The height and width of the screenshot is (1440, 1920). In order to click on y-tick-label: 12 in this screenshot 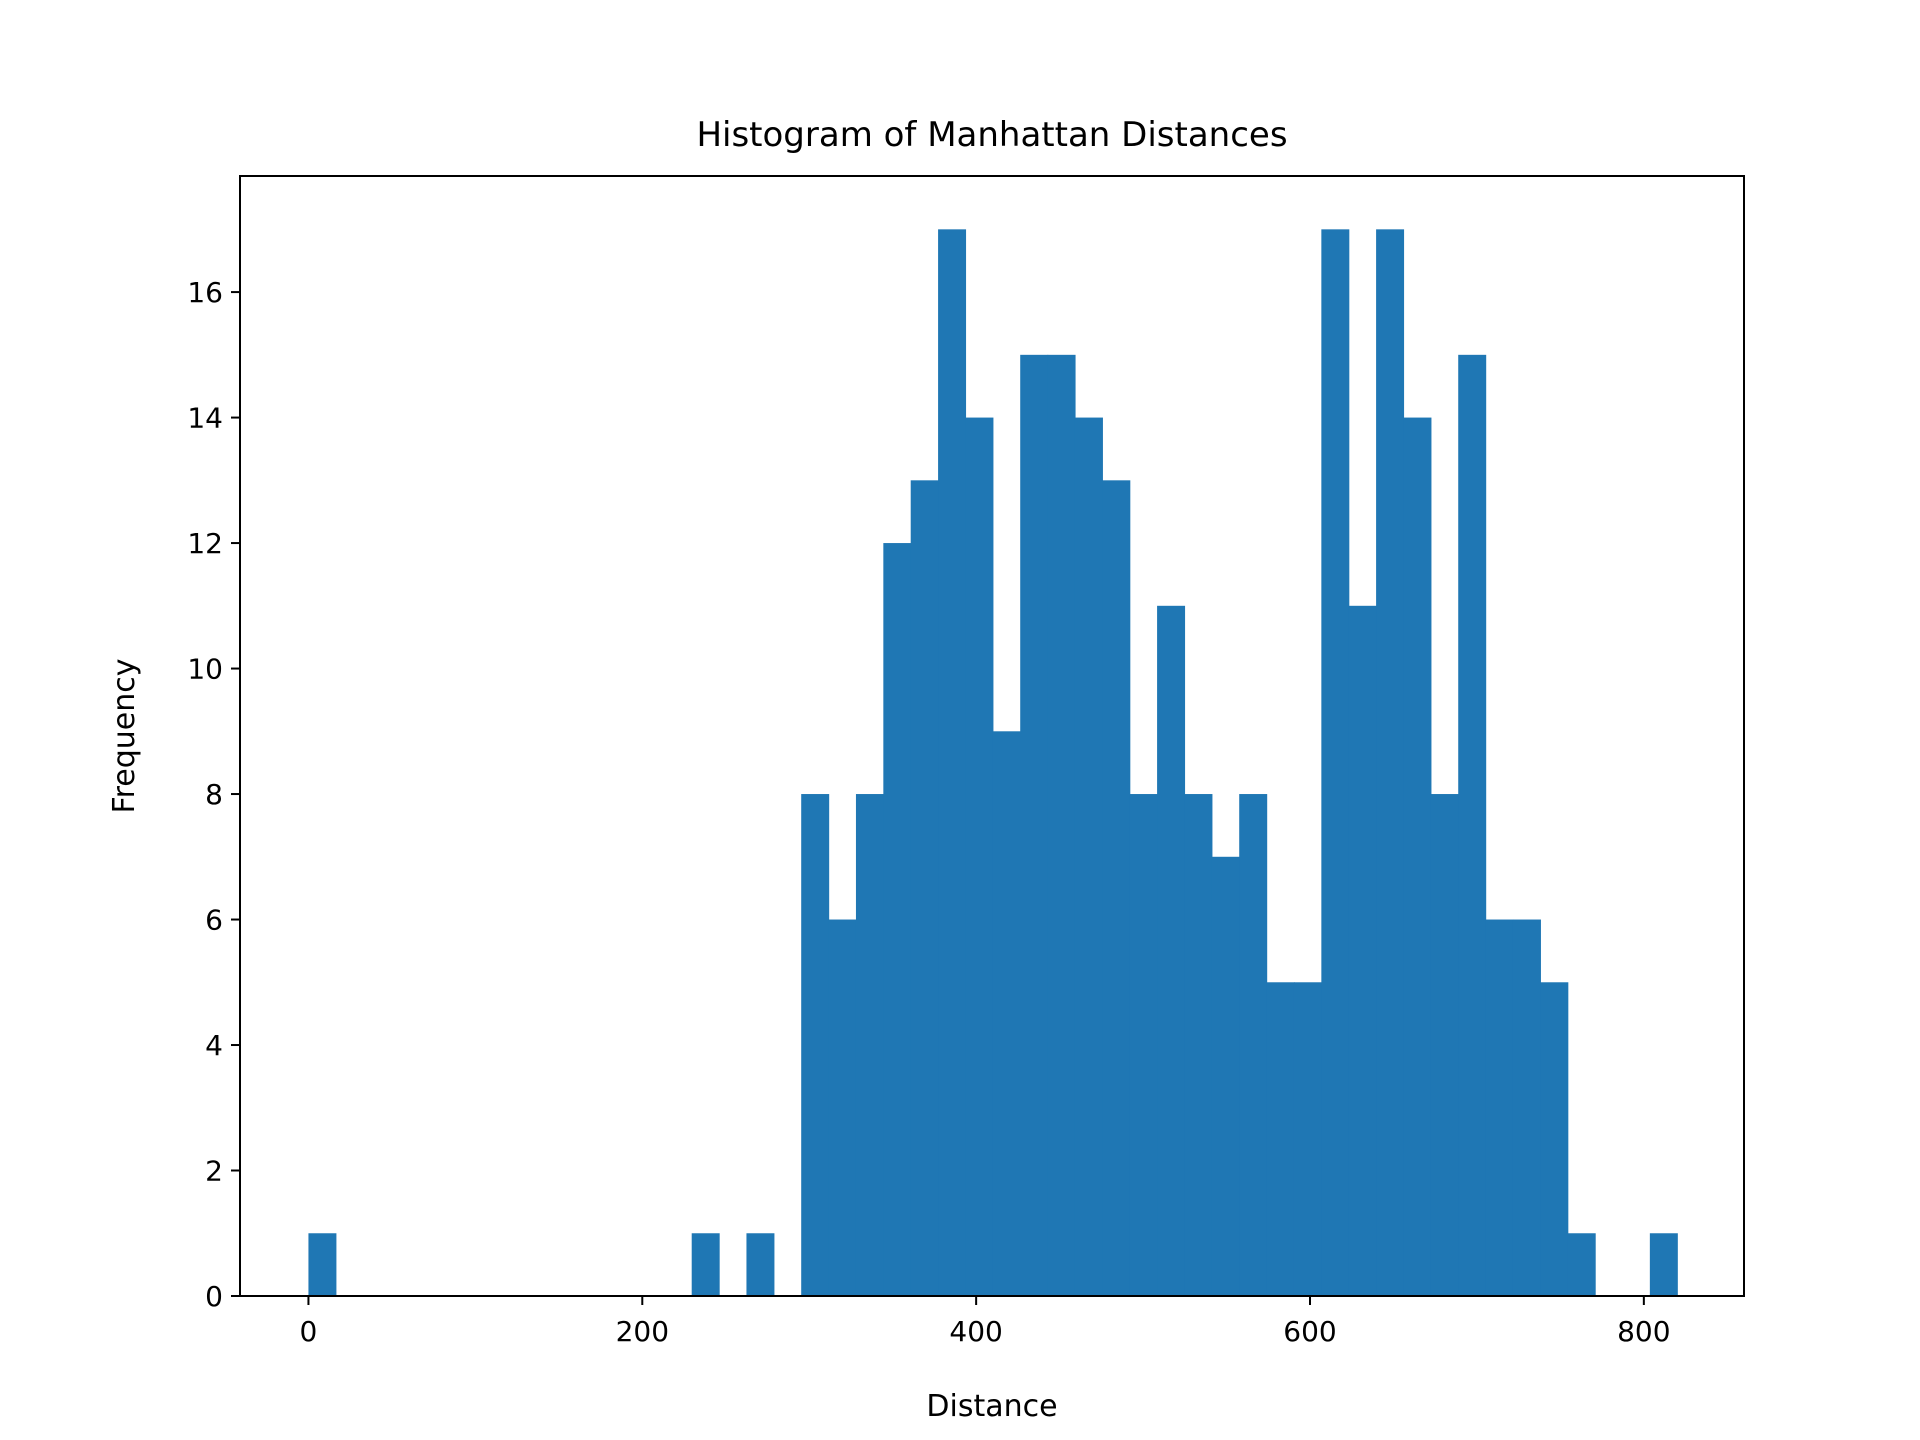, I will do `click(205, 543)`.